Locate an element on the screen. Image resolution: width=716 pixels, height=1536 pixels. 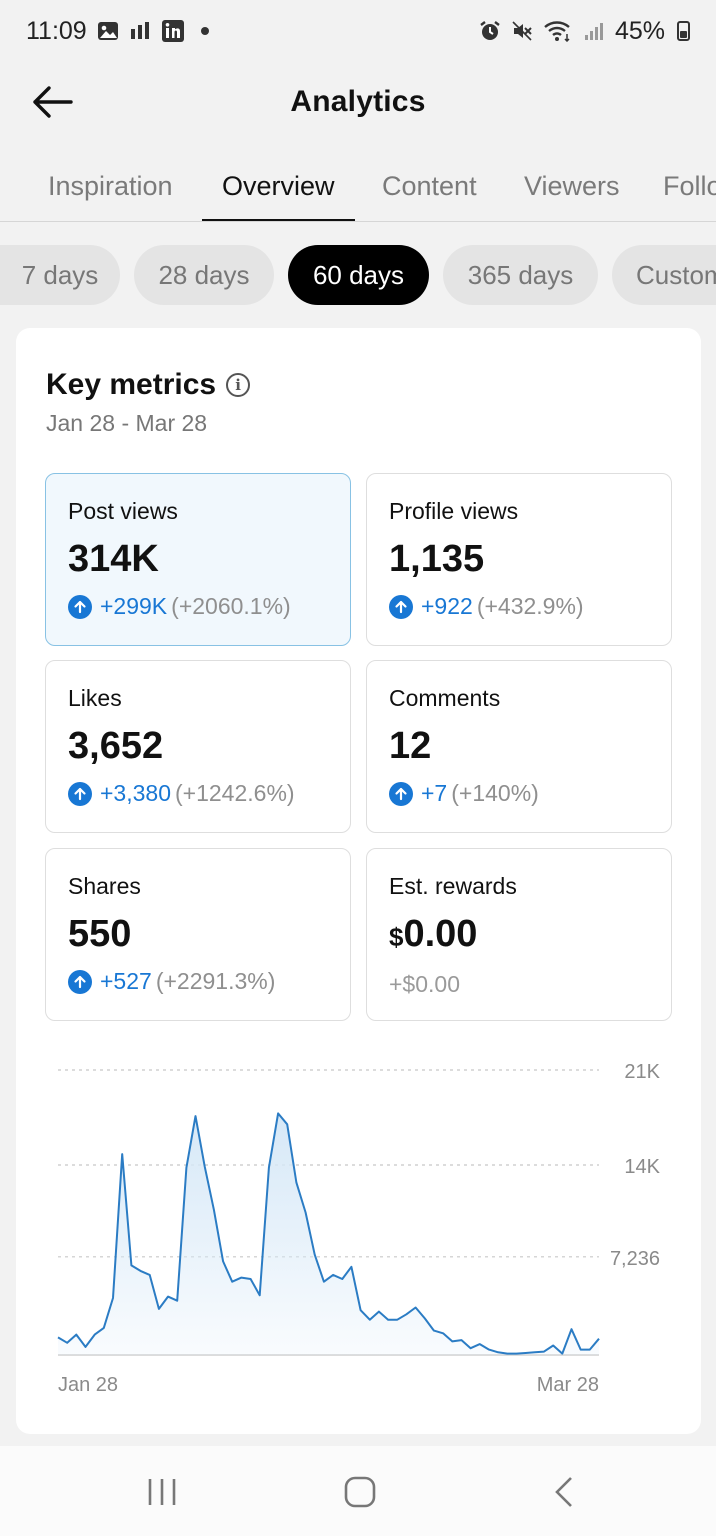
recents-button is located at coordinates (162, 1492).